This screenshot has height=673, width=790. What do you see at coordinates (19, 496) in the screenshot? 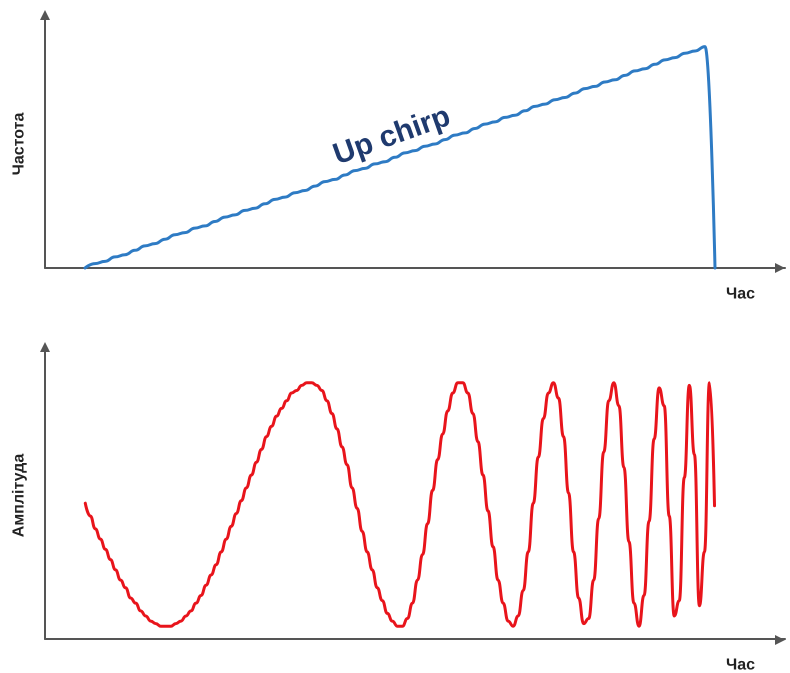
I see `y-axis-title: Амплітуда` at bounding box center [19, 496].